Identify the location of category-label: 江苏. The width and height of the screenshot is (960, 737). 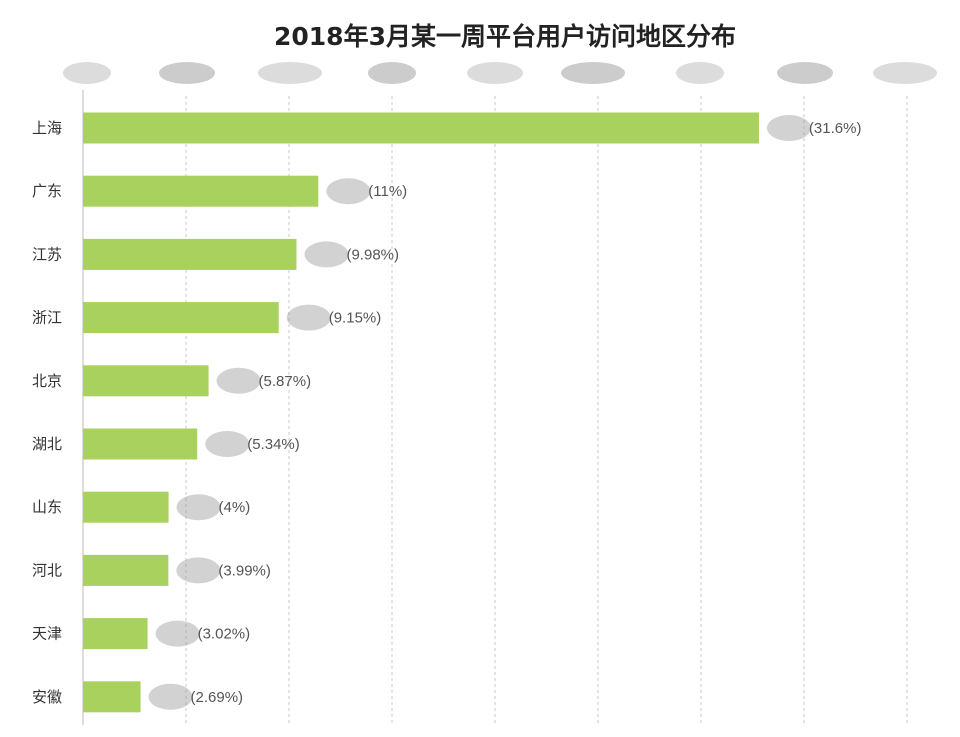
(47, 254).